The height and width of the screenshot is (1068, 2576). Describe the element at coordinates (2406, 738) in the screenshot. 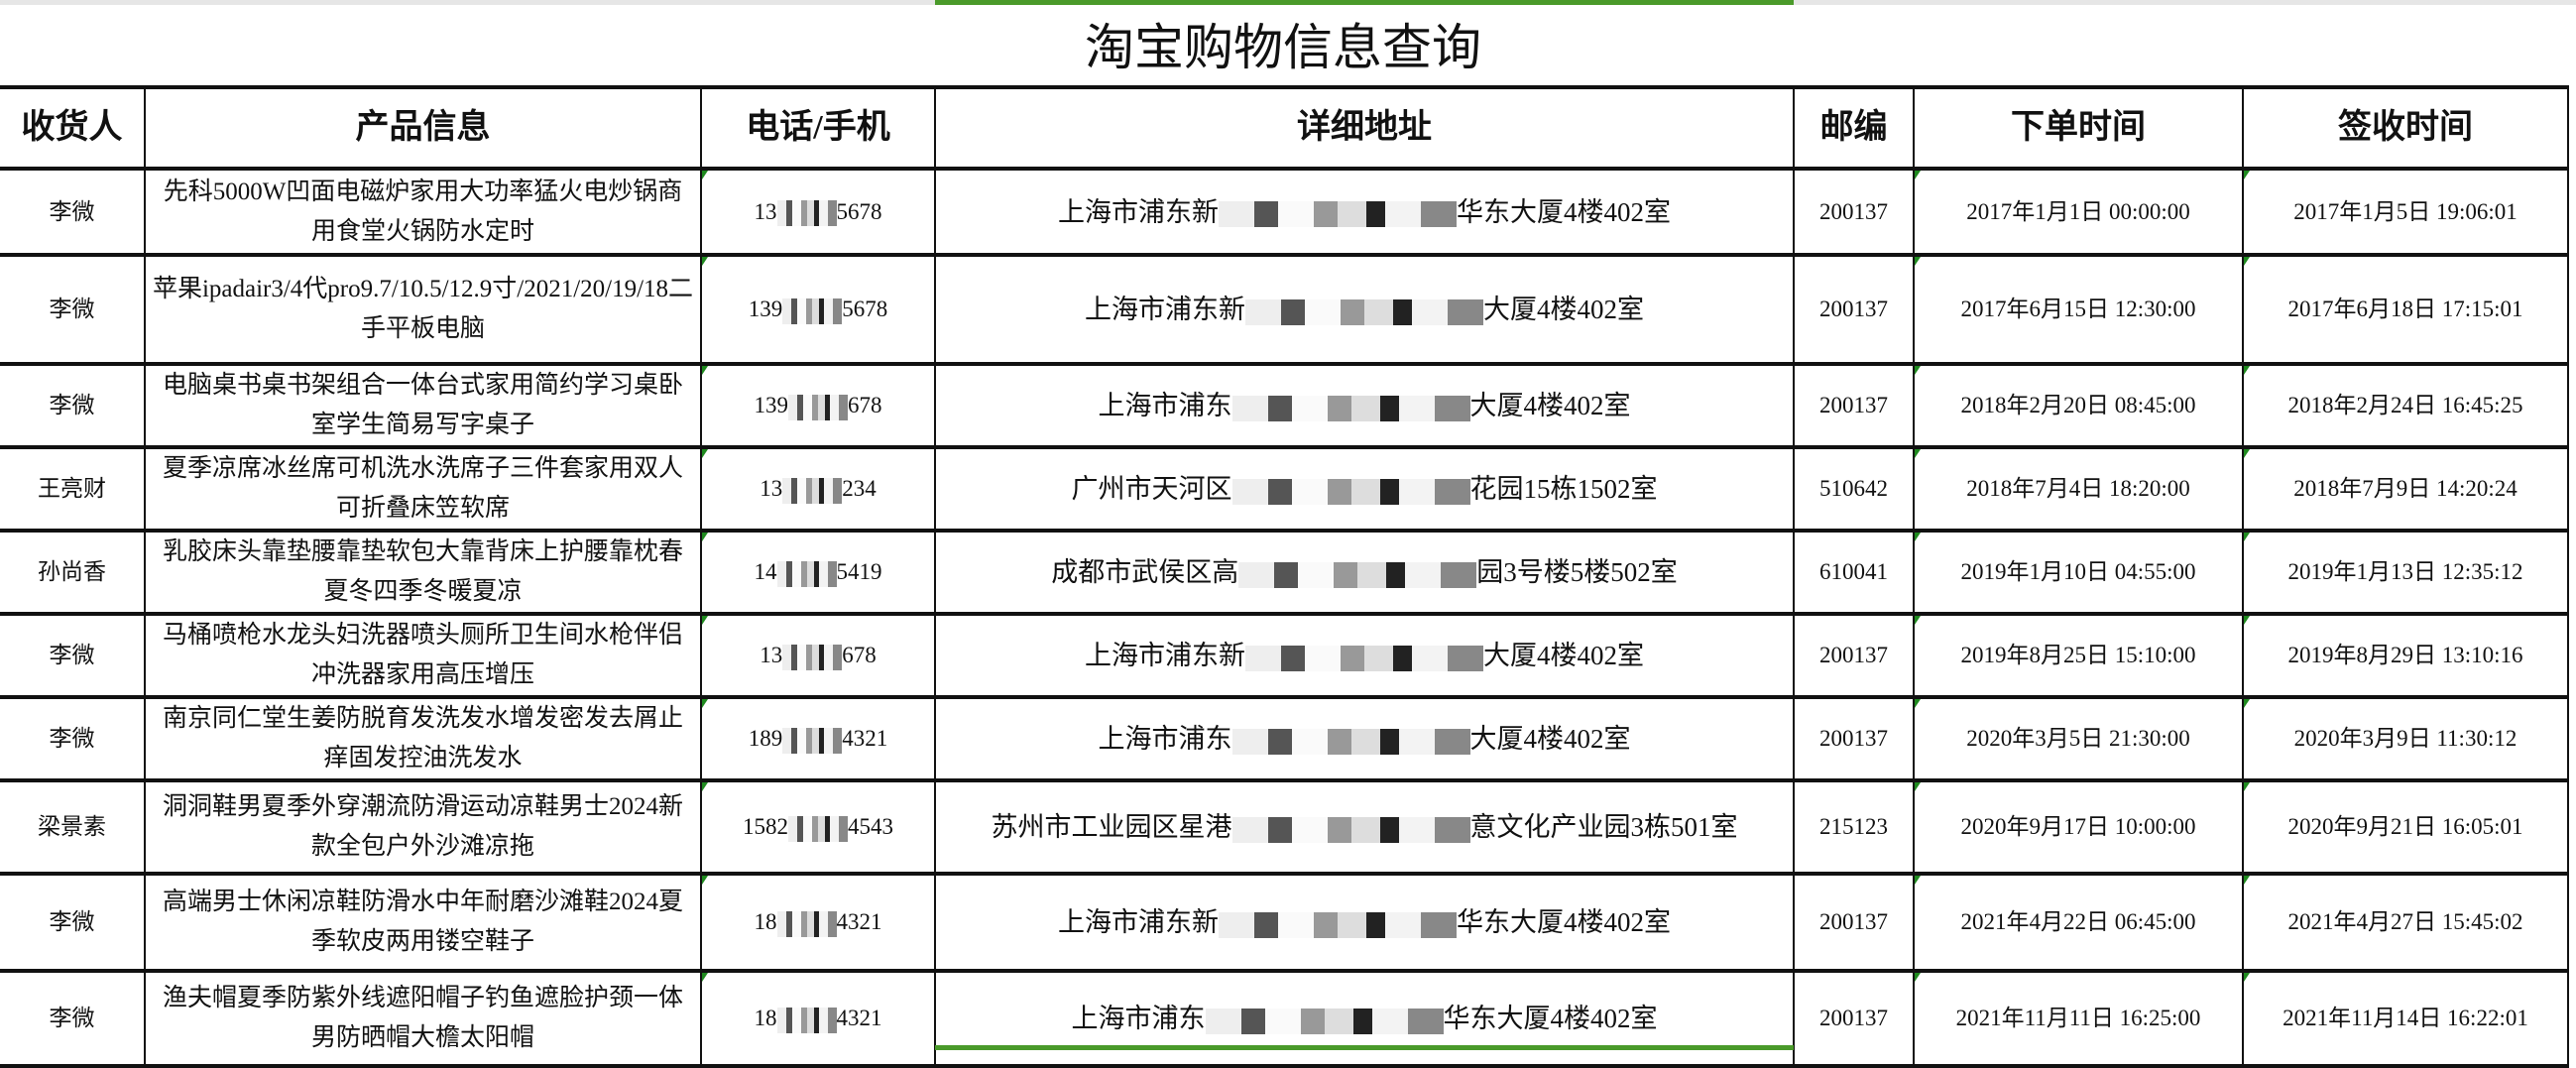

I see `sign-time-cell: 2020年3月9日 11:30:12` at that location.